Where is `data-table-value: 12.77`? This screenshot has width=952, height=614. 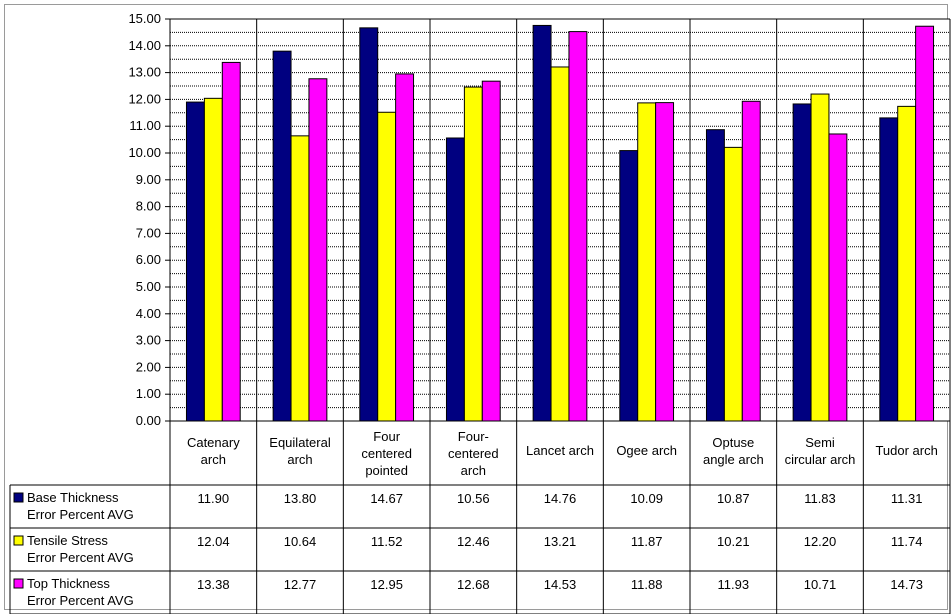 data-table-value: 12.77 is located at coordinates (300, 584).